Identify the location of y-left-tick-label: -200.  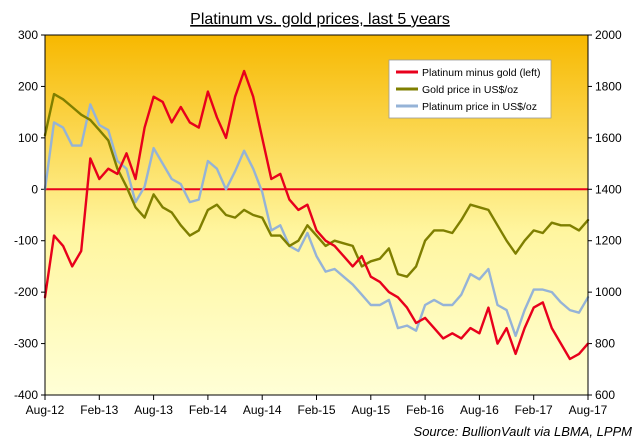
(26, 292).